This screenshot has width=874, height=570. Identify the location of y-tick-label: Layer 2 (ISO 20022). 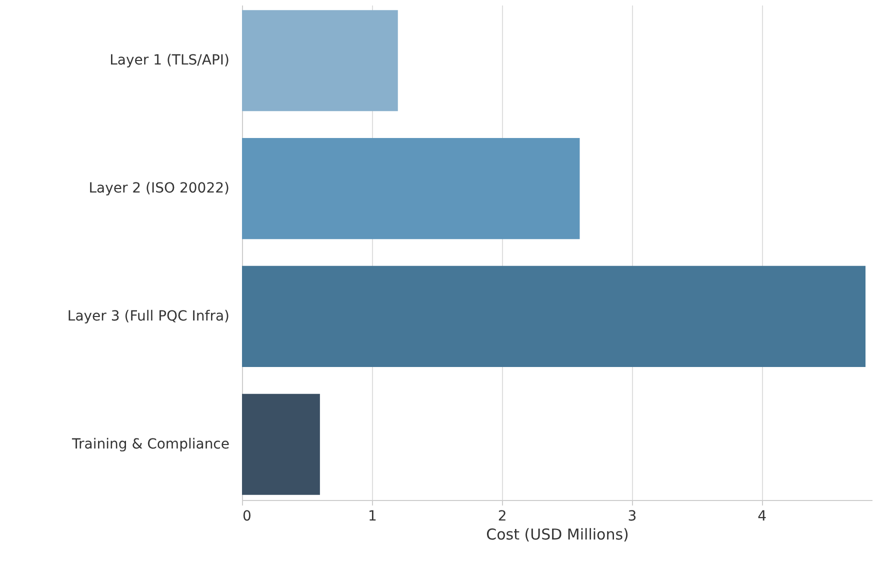
(159, 188).